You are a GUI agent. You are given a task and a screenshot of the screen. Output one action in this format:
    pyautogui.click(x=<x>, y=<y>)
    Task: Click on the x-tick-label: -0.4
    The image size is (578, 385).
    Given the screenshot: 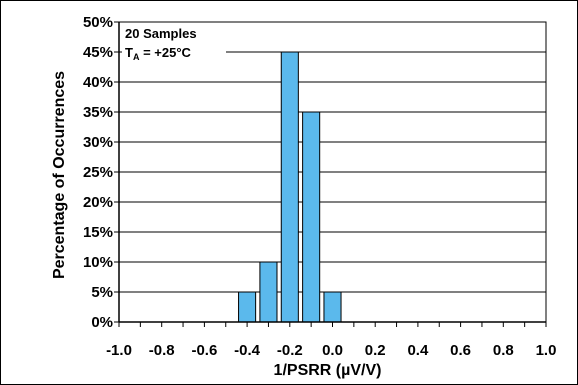 What is the action you would take?
    pyautogui.click(x=247, y=350)
    